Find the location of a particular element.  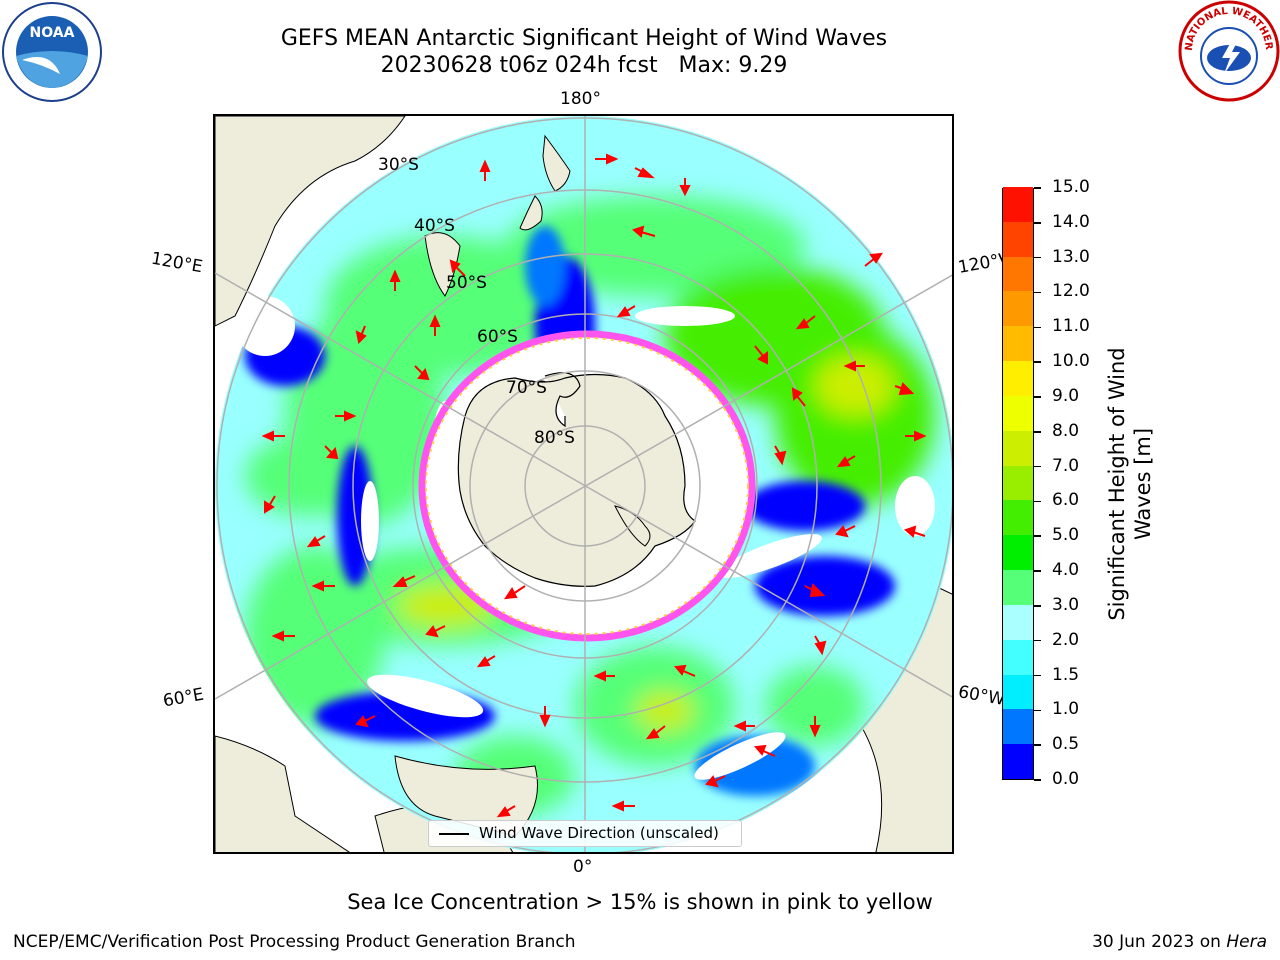

footer-date: 30 Jun 2023 on Hera is located at coordinates (1179, 942).